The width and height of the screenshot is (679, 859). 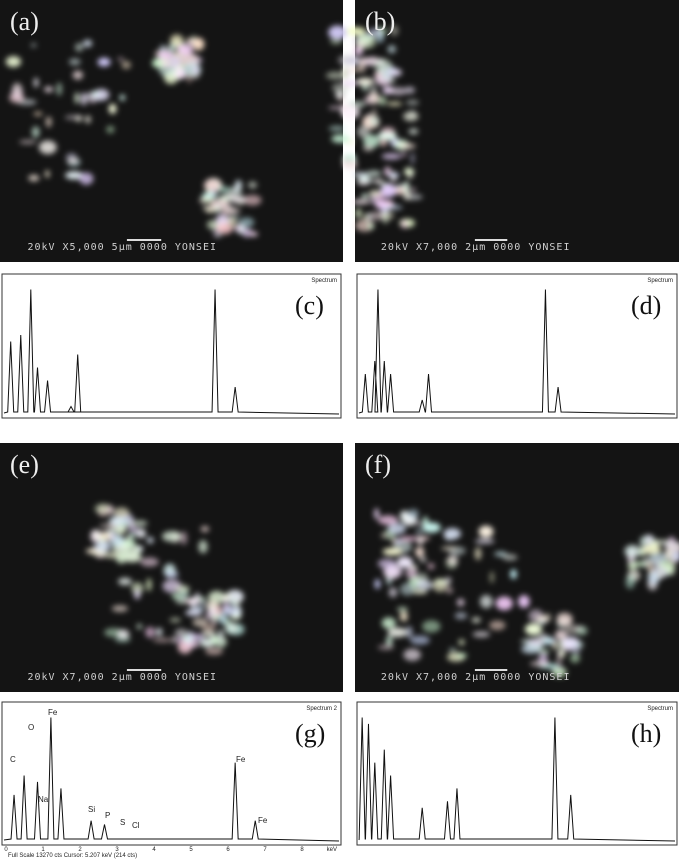 What do you see at coordinates (122, 247) in the screenshot?
I see `sem-info: 20kV X5,000 5µm 0000 YONSEI` at bounding box center [122, 247].